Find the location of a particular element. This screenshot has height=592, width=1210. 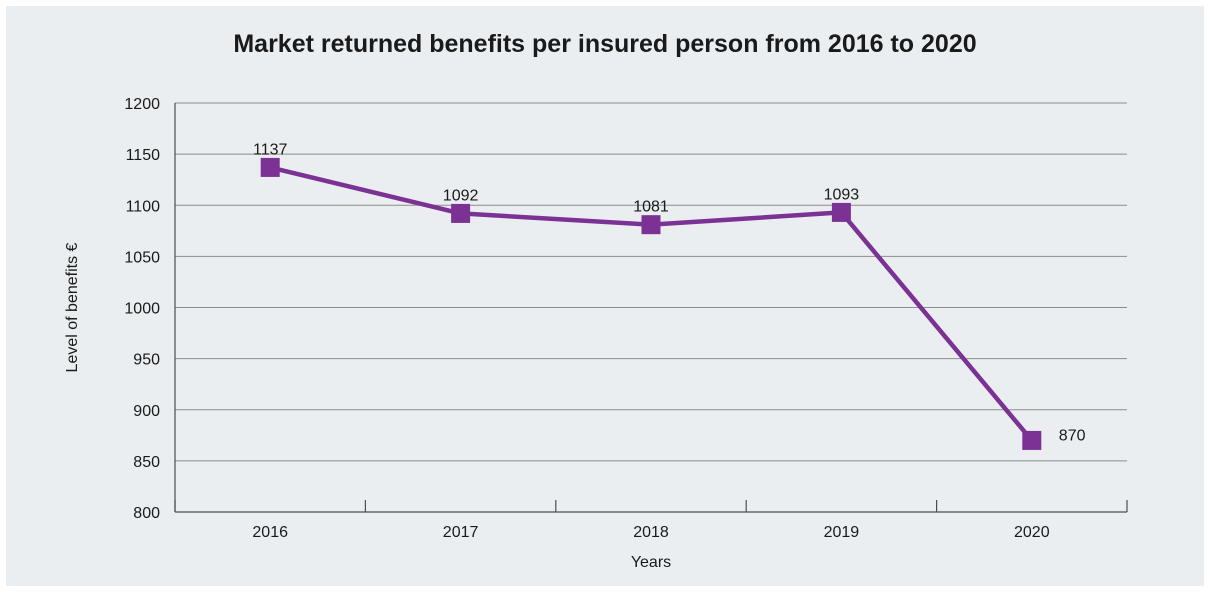

x-tick-labels: 2016 2017 2018 2019 2020 is located at coordinates (650, 532).